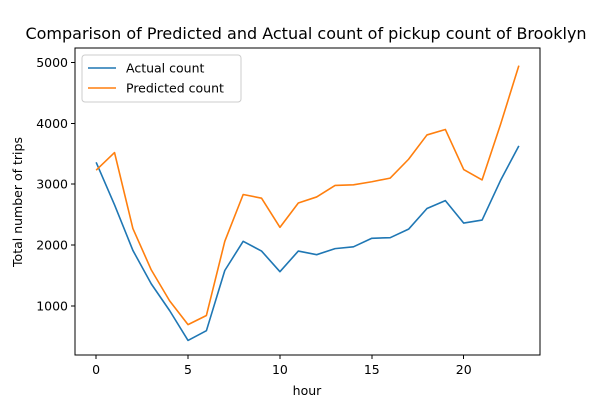  What do you see at coordinates (464, 369) in the screenshot?
I see `x-tick-label: 20` at bounding box center [464, 369].